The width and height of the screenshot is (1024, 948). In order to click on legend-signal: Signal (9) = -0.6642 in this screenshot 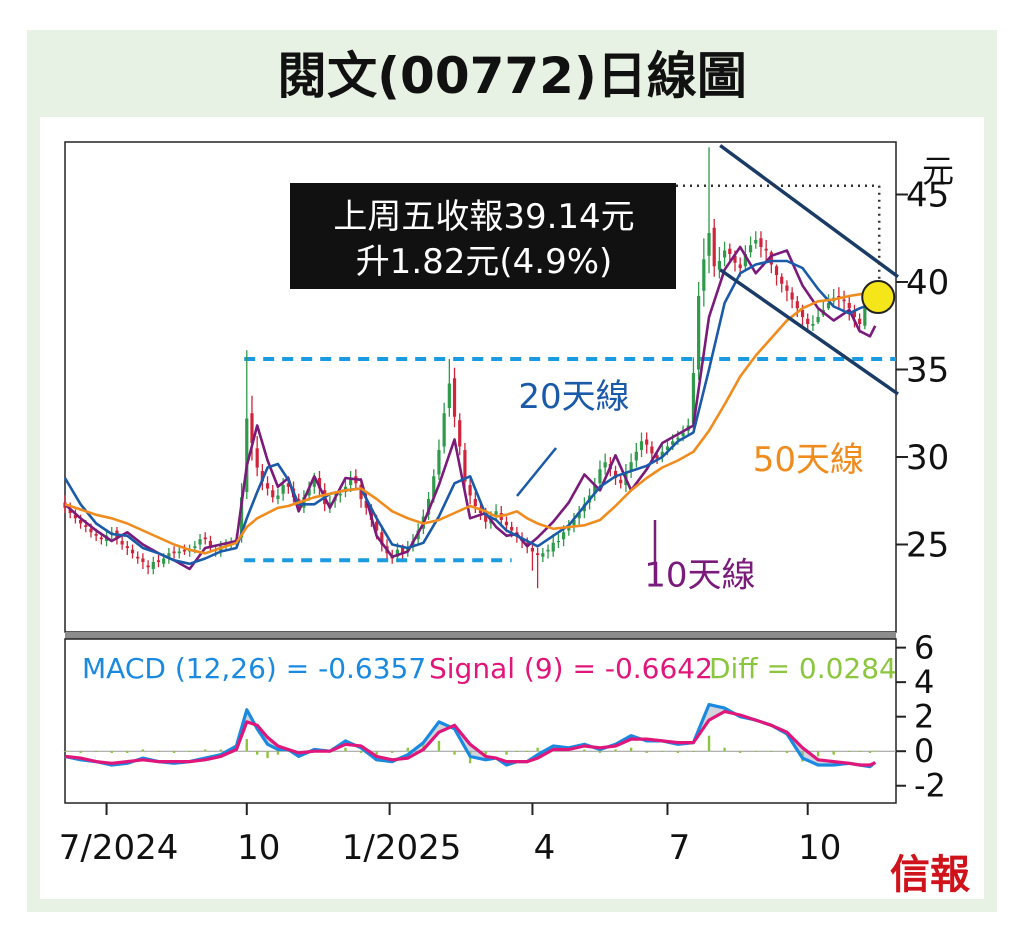, I will do `click(571, 668)`.